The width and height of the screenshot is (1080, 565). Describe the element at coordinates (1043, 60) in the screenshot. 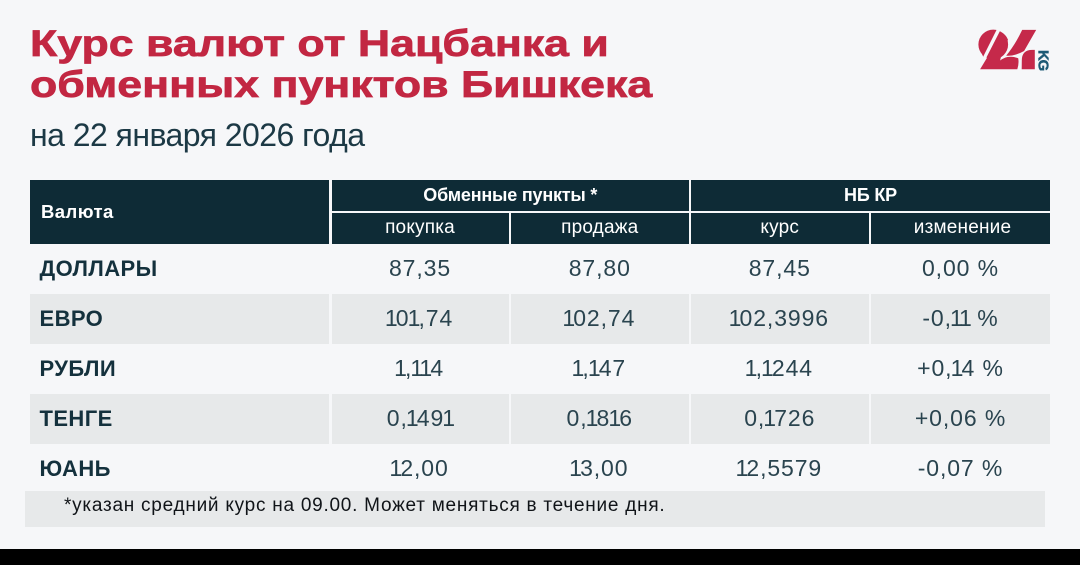

I see `svg-text: KG` at that location.